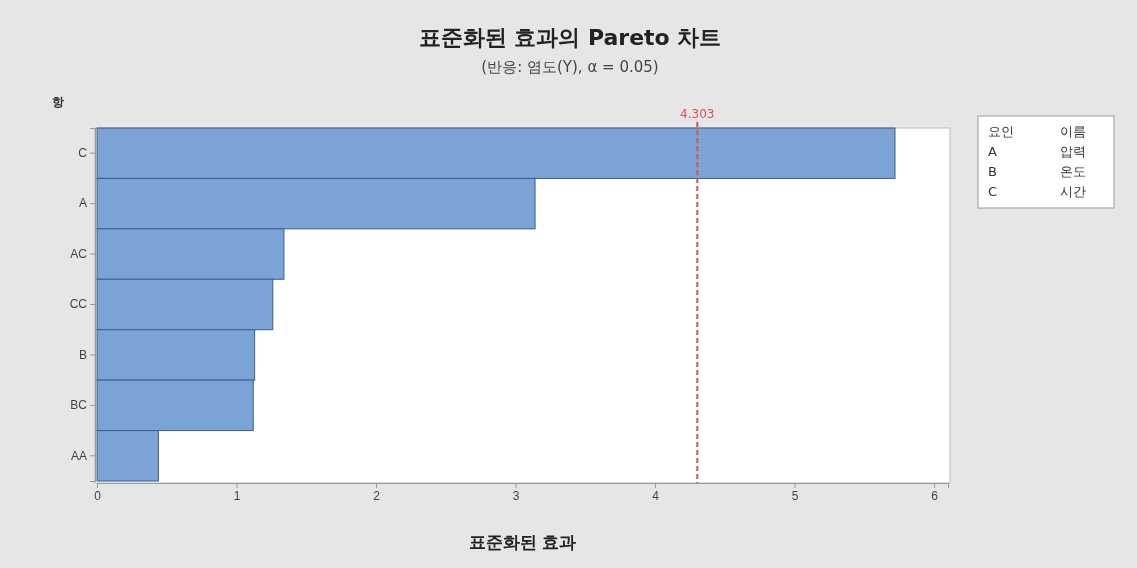 Image resolution: width=1137 pixels, height=568 pixels. Describe the element at coordinates (79, 253) in the screenshot. I see `y-tick-label: AC` at that location.